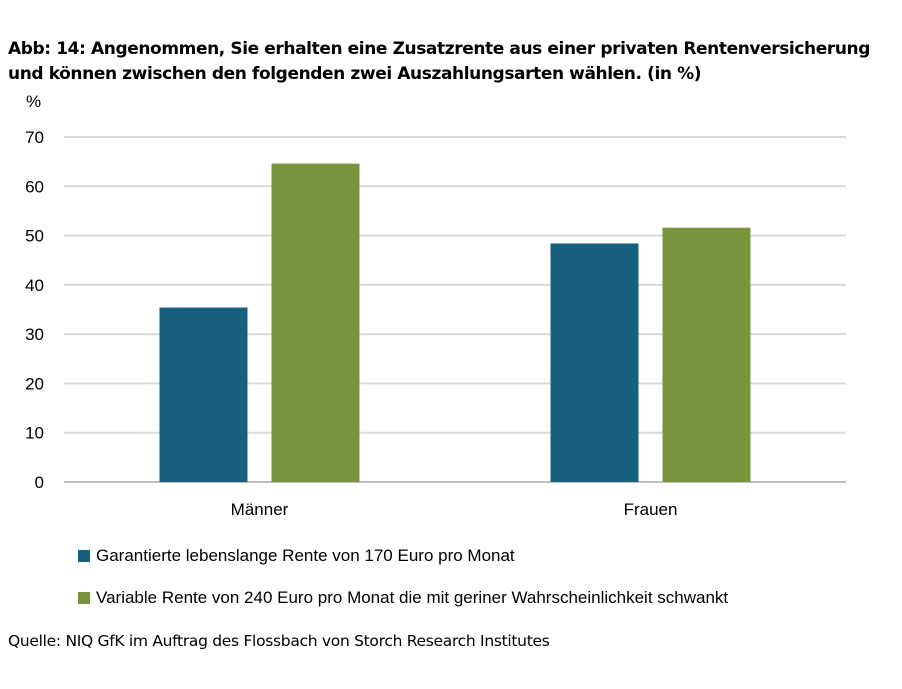  I want to click on x-tick-label: Frauen, so click(651, 509).